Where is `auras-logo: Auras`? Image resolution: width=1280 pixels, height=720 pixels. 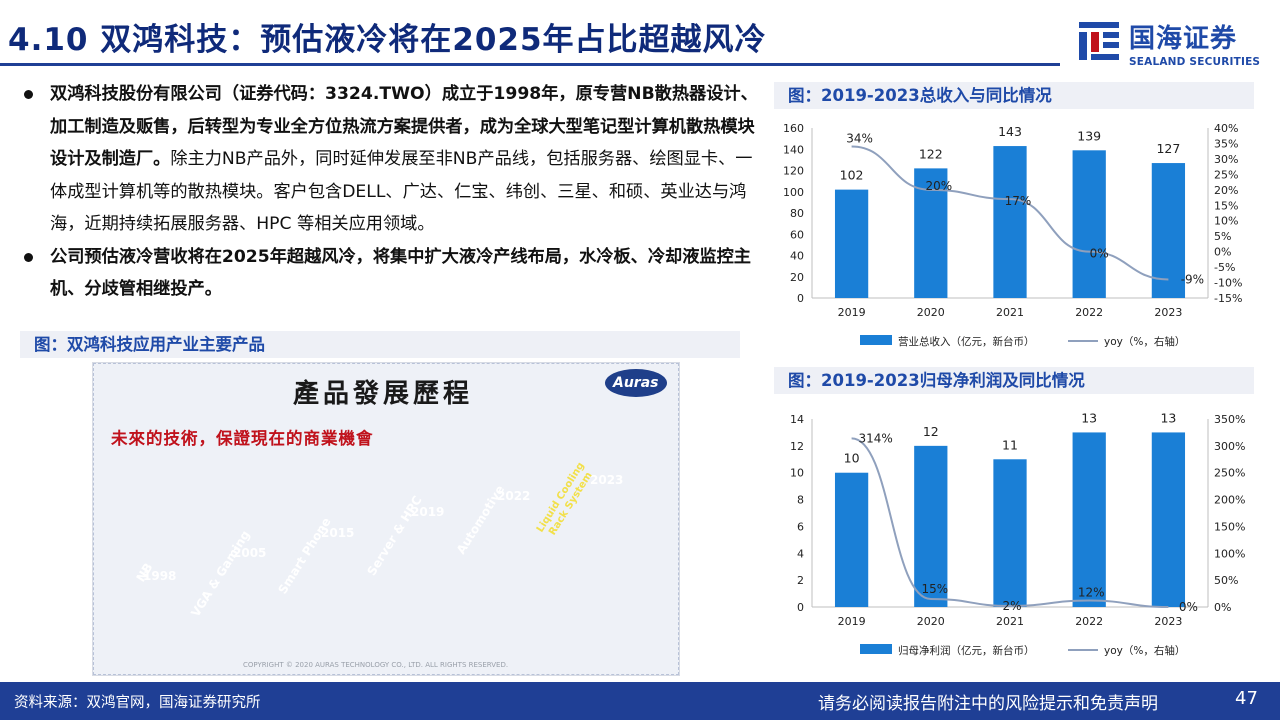
auras-logo: Auras is located at coordinates (636, 383).